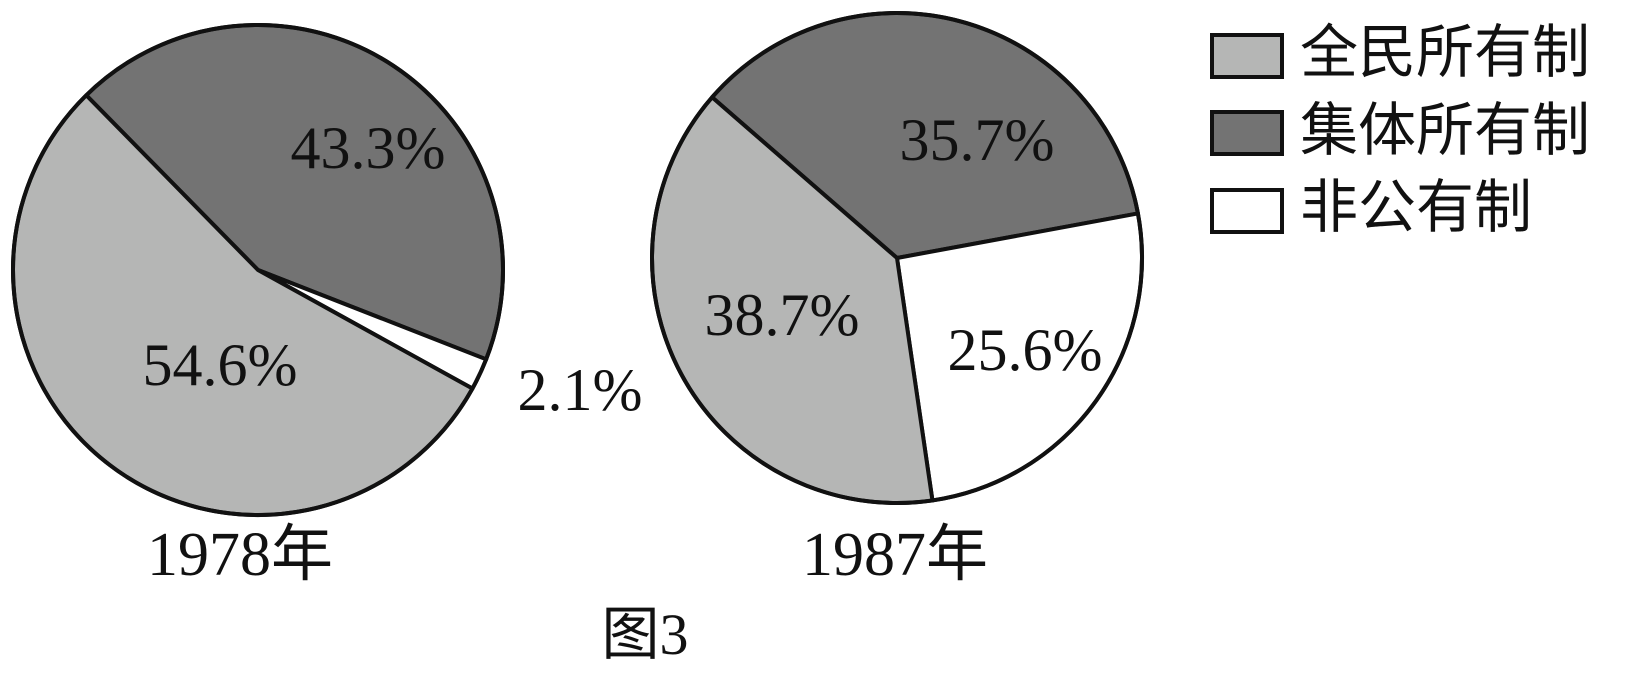 This screenshot has height=696, width=1632. What do you see at coordinates (895, 555) in the screenshot?
I see `year-label-1987: 1987年` at bounding box center [895, 555].